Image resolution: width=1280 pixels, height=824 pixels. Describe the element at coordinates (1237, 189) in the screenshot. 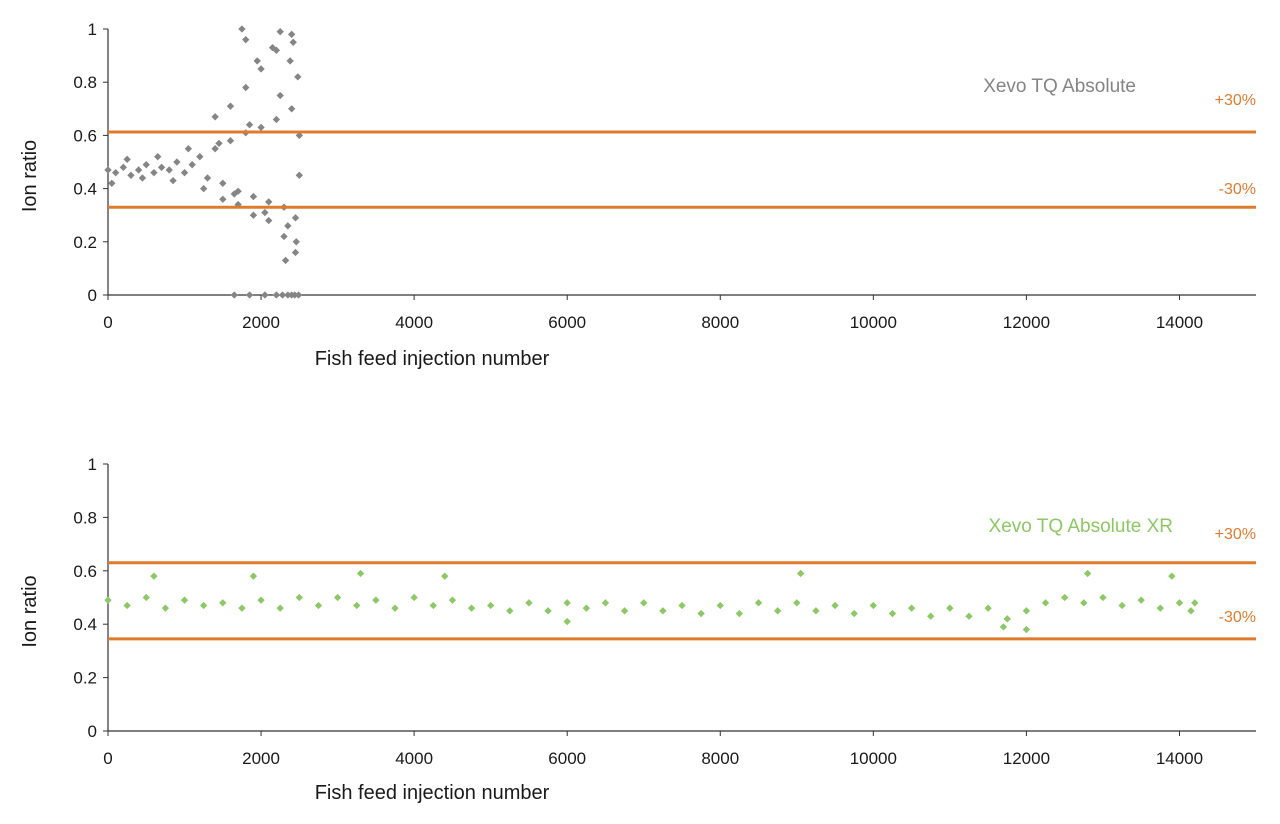

I see `threshold-label: -30%` at that location.